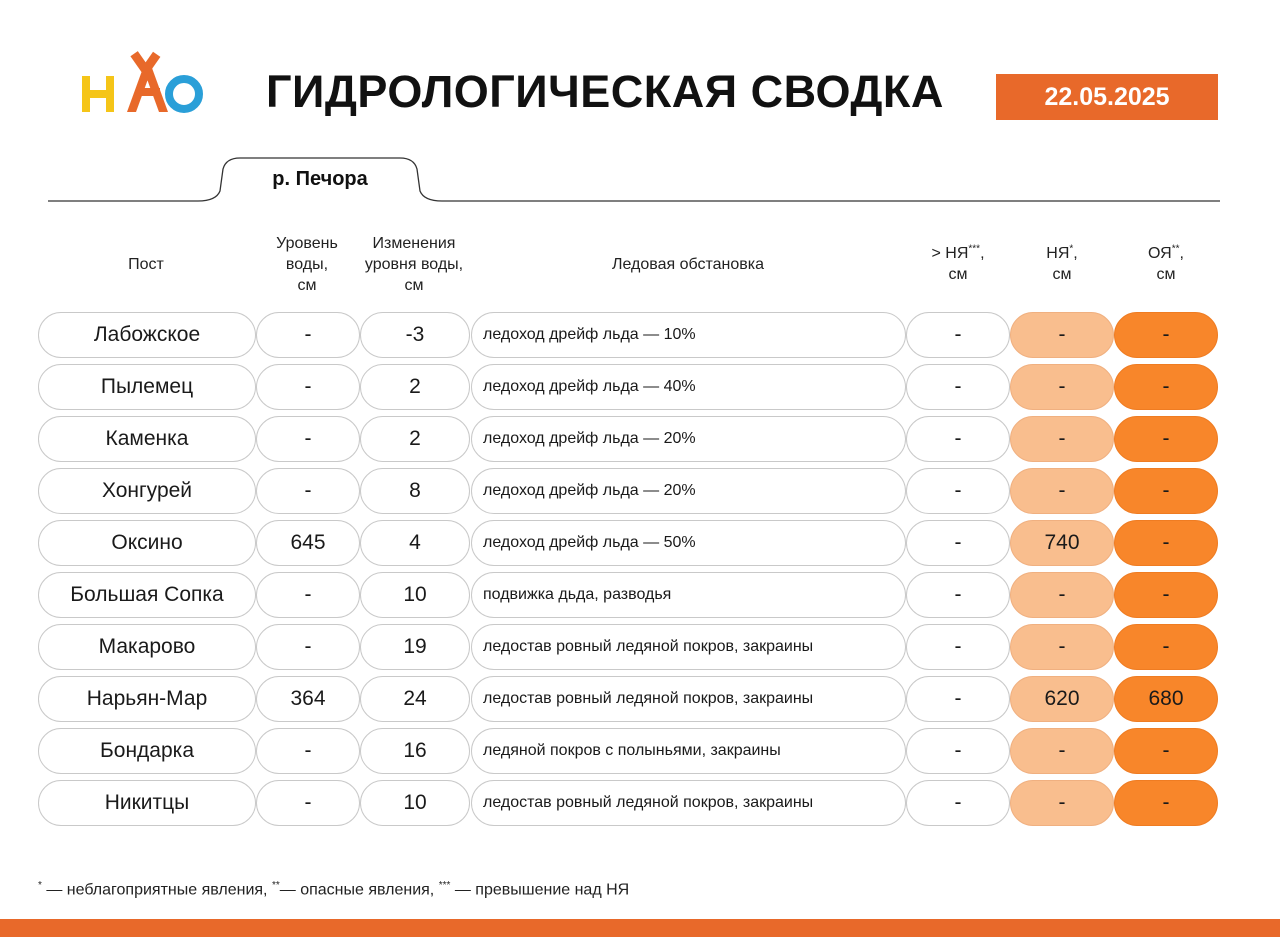 The height and width of the screenshot is (937, 1280). I want to click on col-header-level: Уровень воды, см, so click(307, 264).